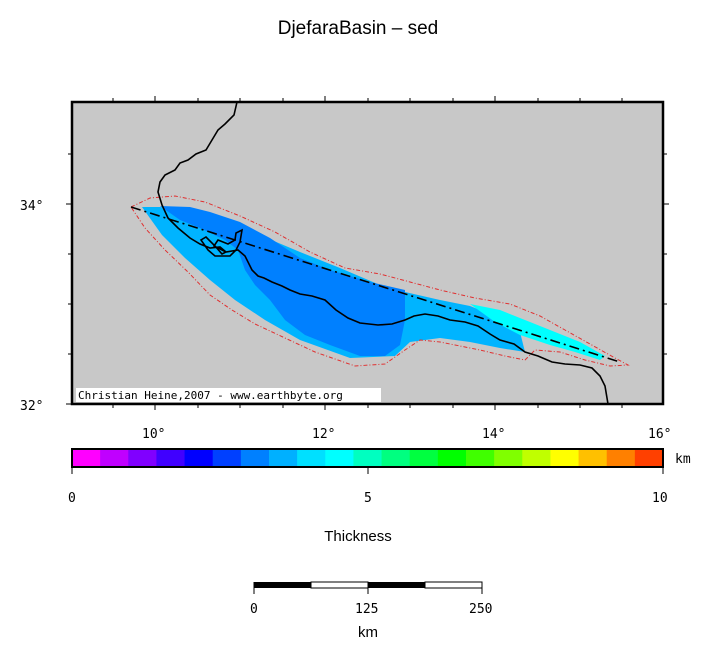 The height and width of the screenshot is (659, 716). Describe the element at coordinates (683, 459) in the screenshot. I see `colorbar-unit: km` at that location.